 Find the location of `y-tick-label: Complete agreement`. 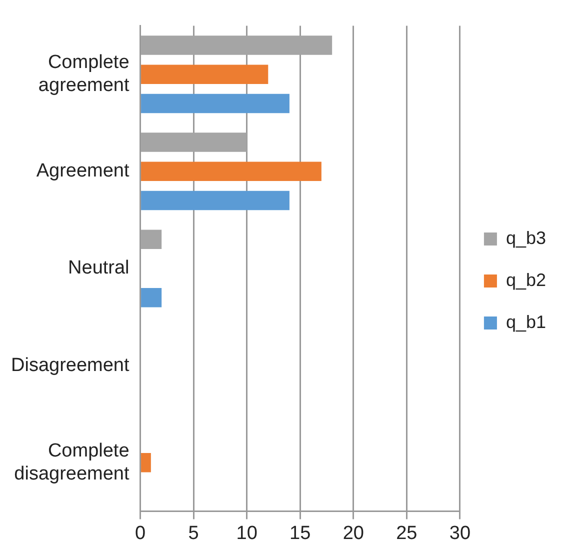

y-tick-label: Complete agreement is located at coordinates (84, 74).